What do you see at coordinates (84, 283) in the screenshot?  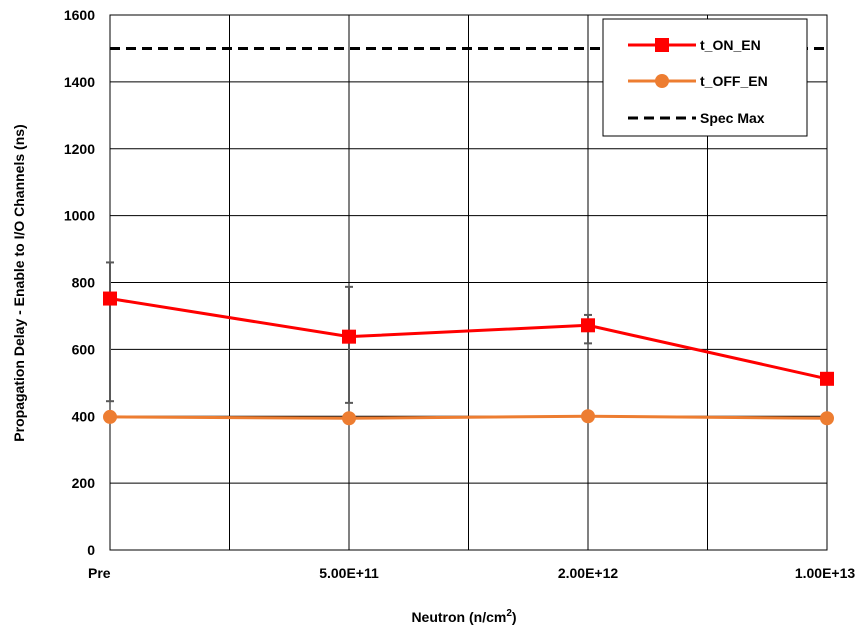 I see `y-tick-label: 800` at bounding box center [84, 283].